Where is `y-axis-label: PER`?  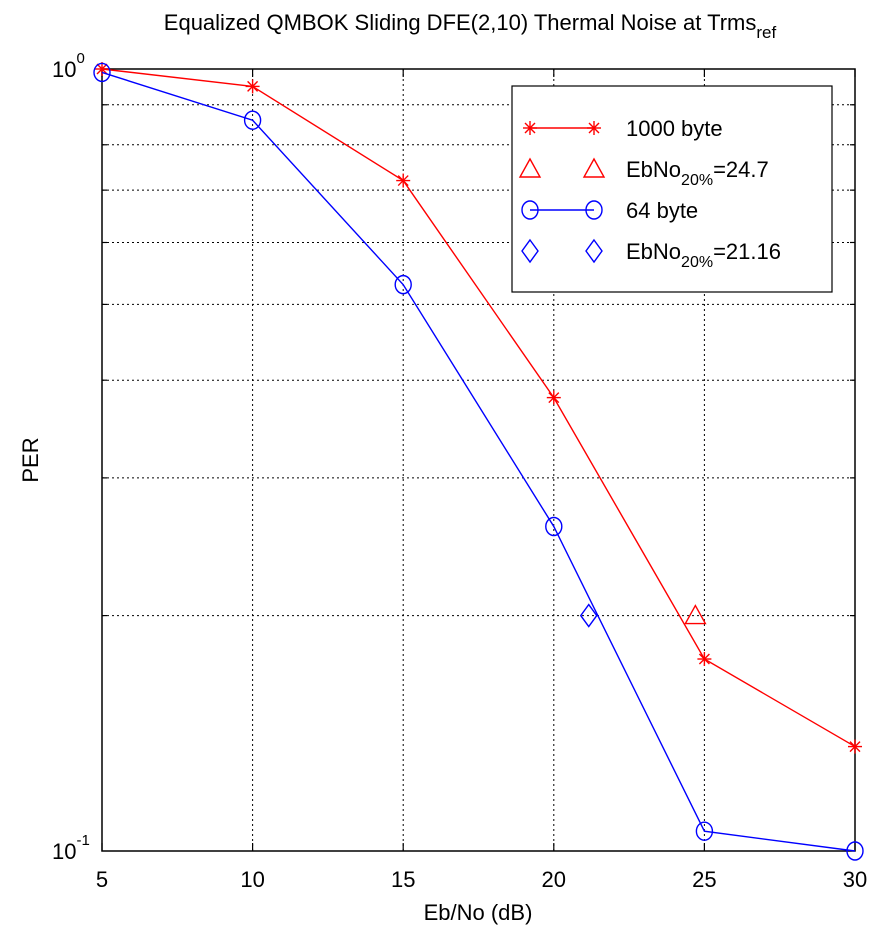
y-axis-label: PER is located at coordinates (30, 459).